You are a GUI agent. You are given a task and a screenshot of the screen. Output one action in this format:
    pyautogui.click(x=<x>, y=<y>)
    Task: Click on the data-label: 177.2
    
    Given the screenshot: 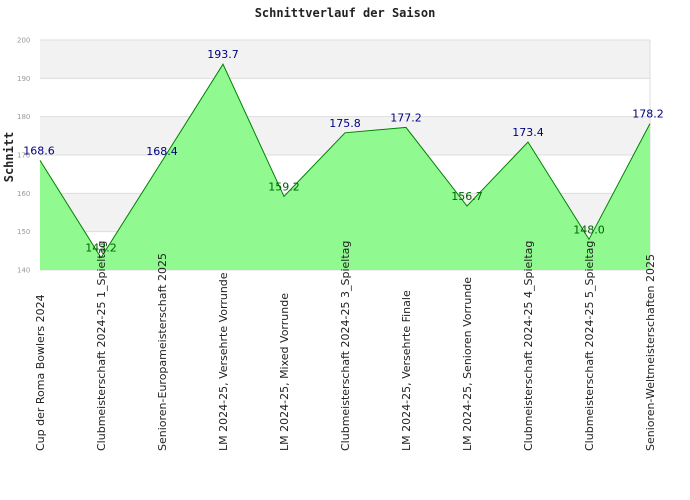 What is the action you would take?
    pyautogui.click(x=406, y=117)
    